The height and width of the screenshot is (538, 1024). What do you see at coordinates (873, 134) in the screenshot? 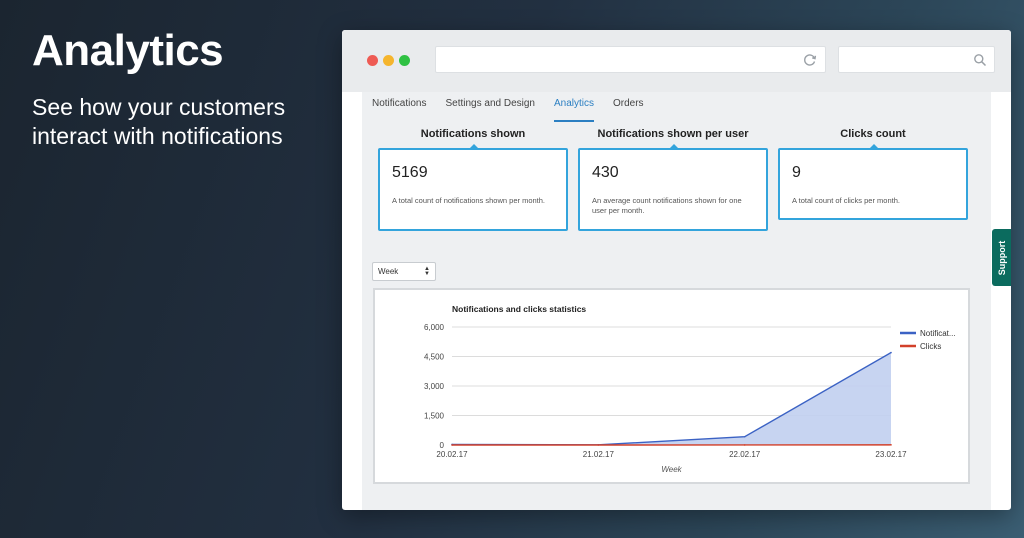
I see `stat-title-clicks-count: Clicks count` at bounding box center [873, 134].